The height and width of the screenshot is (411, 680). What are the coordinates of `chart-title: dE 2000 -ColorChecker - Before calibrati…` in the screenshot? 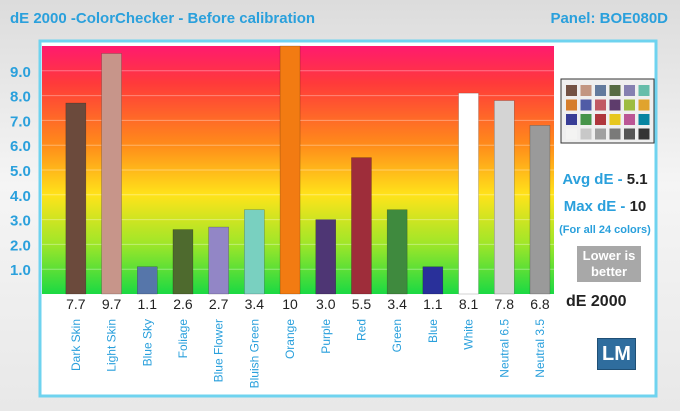 It's located at (163, 18).